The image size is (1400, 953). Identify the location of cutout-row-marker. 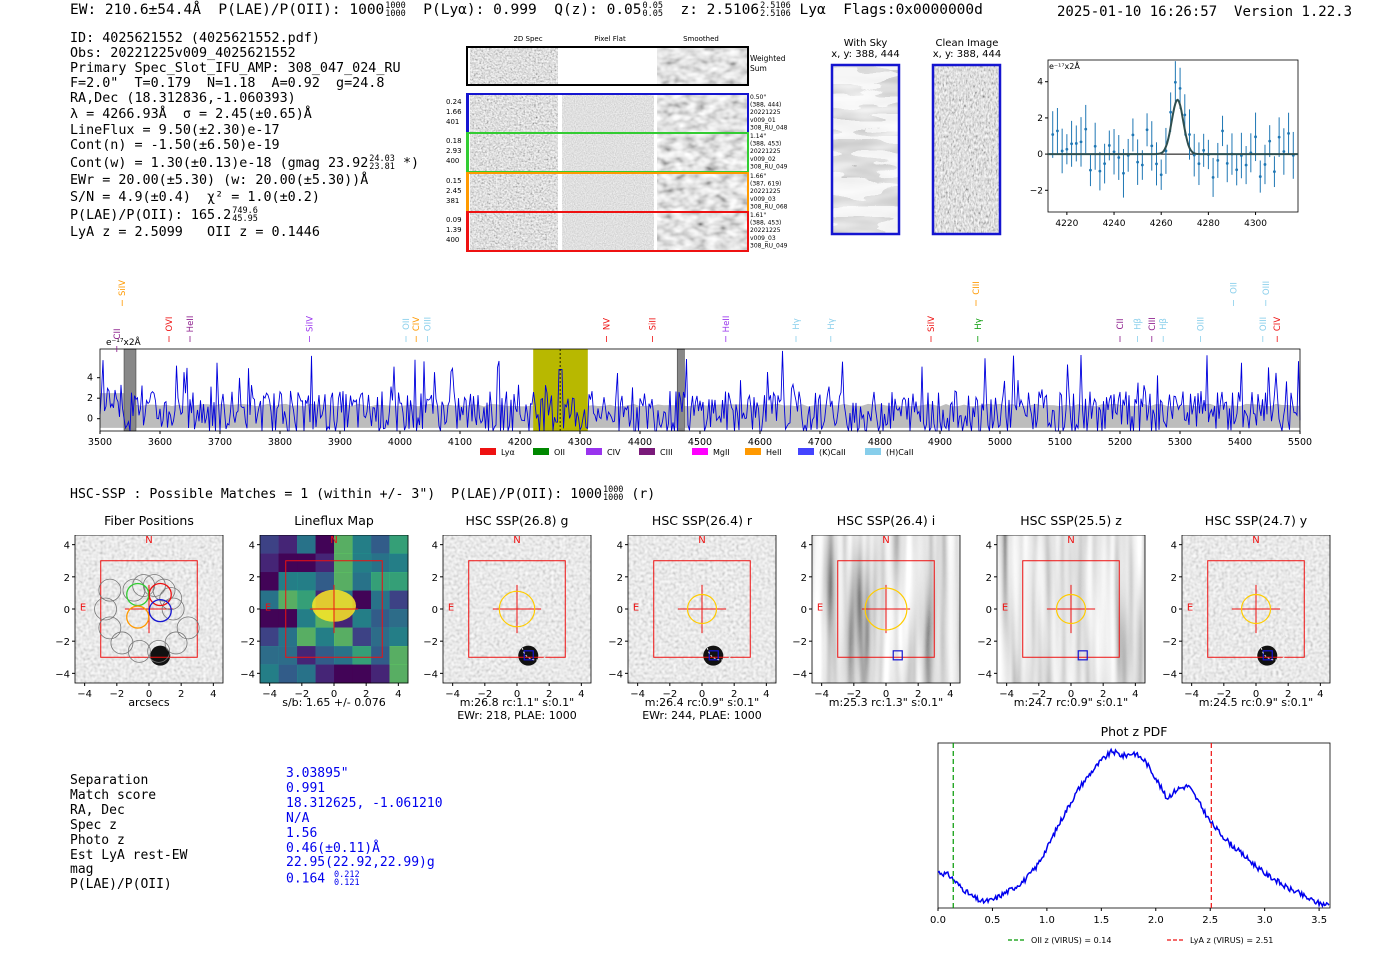
(467, 113).